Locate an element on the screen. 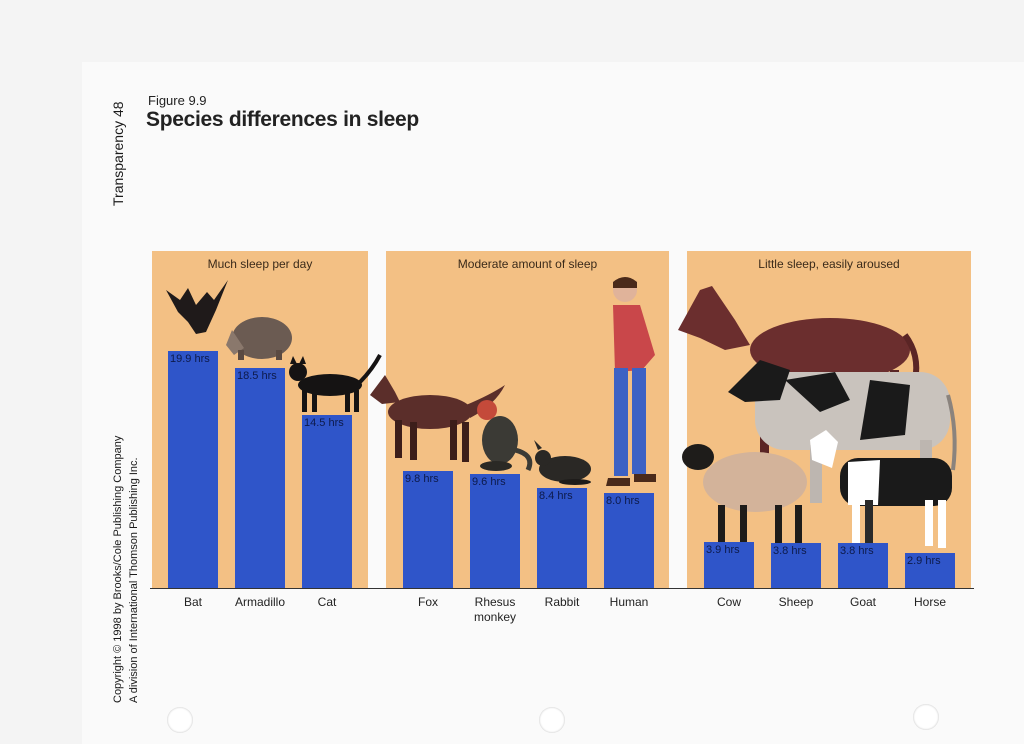  bar-rhesus-monkey is located at coordinates (495, 530).